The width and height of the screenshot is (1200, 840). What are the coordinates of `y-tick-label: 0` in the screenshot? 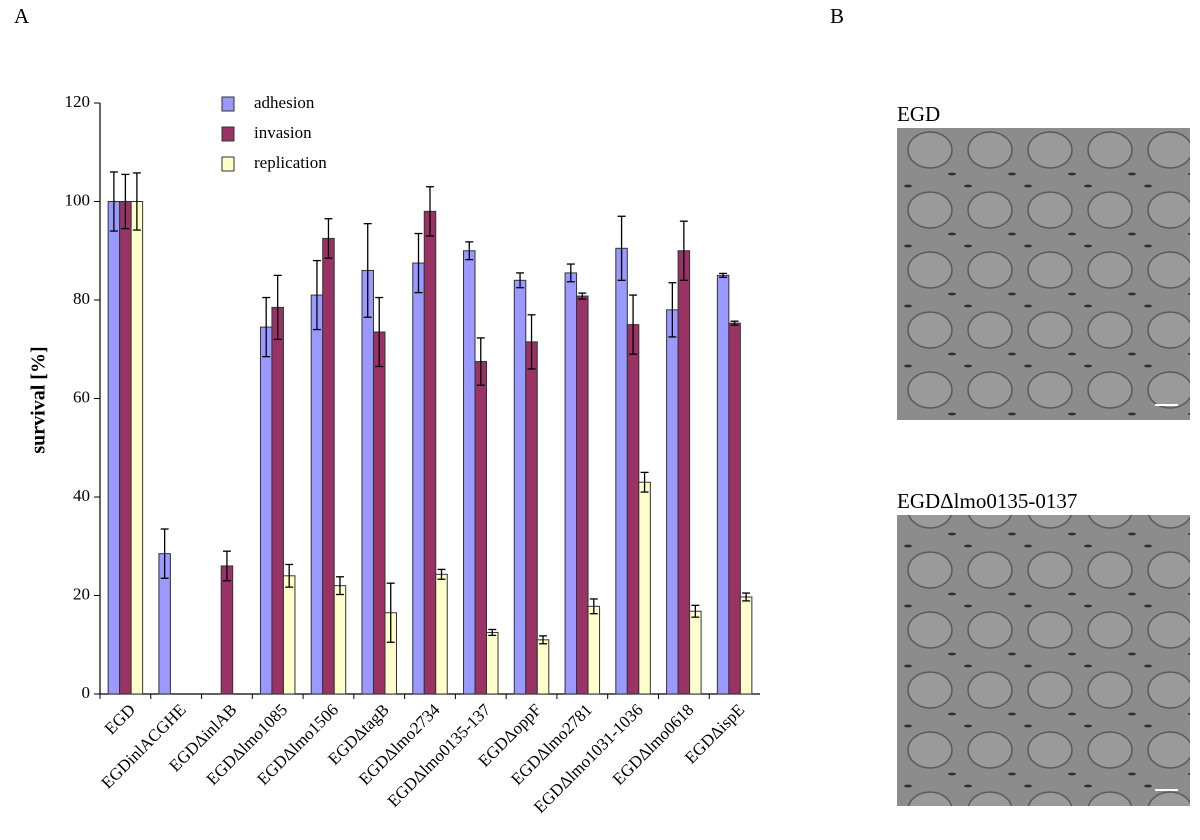 It's located at (86, 692).